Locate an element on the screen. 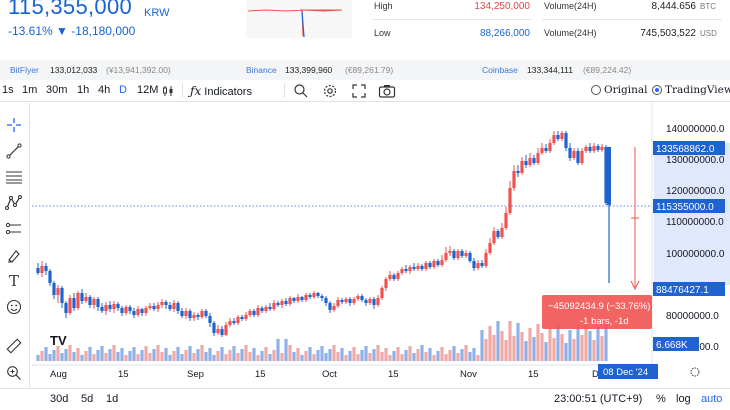 This screenshot has height=410, width=730. view-original-radio is located at coordinates (596, 90).